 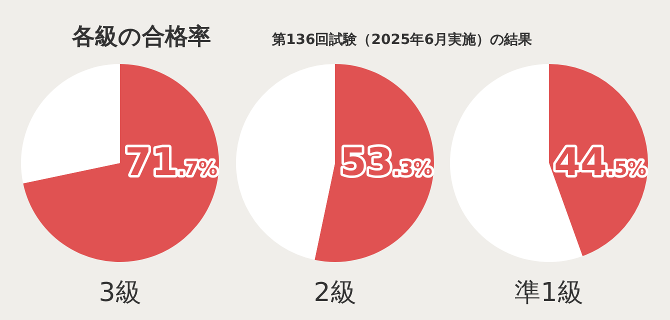 I want to click on text: 3級, so click(x=120, y=293).